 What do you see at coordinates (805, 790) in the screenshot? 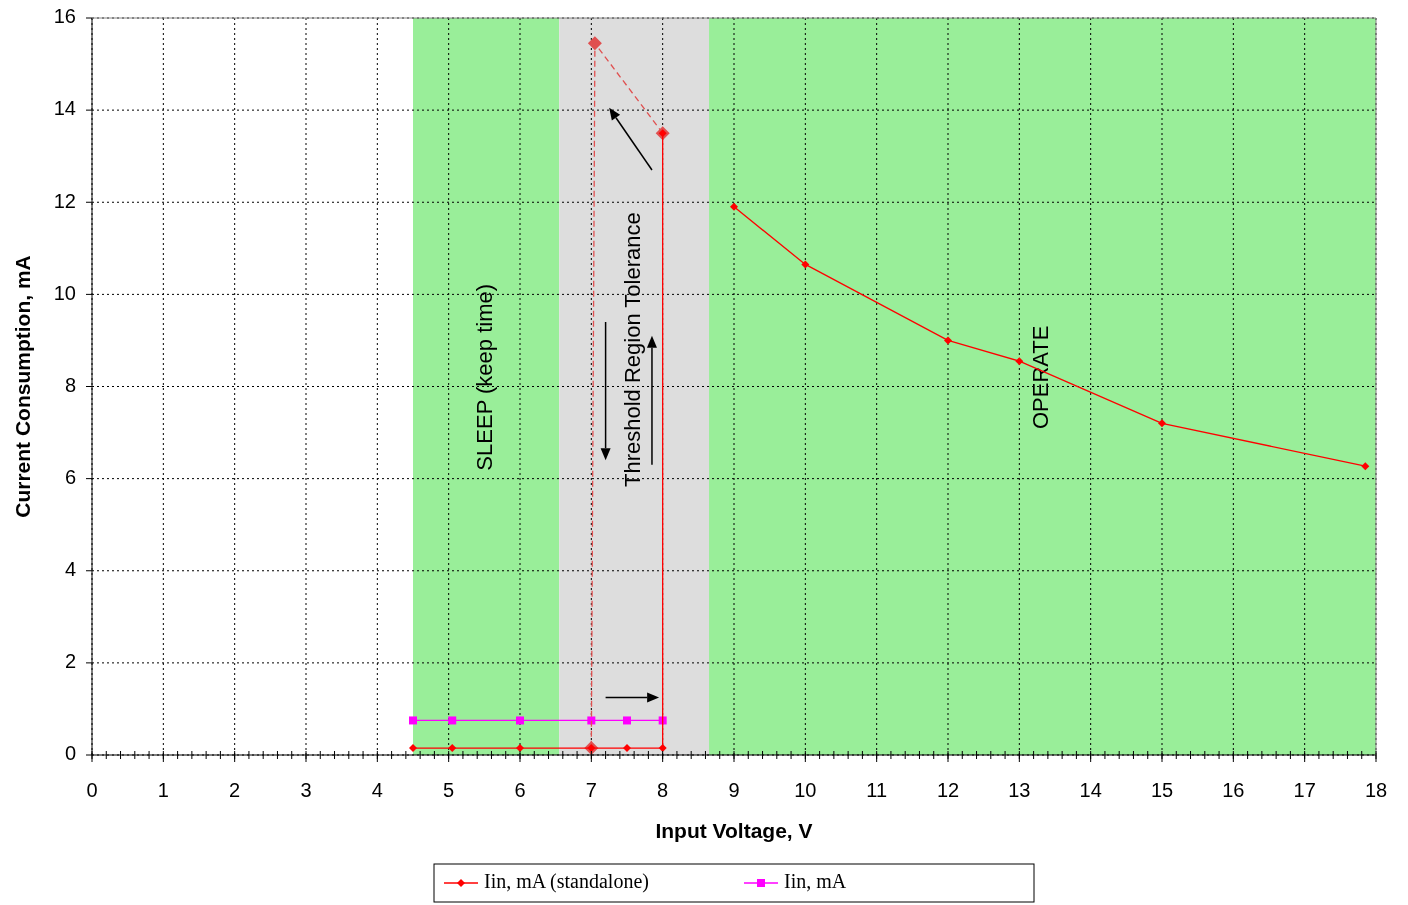
I see `x-tick-label: 10` at bounding box center [805, 790].